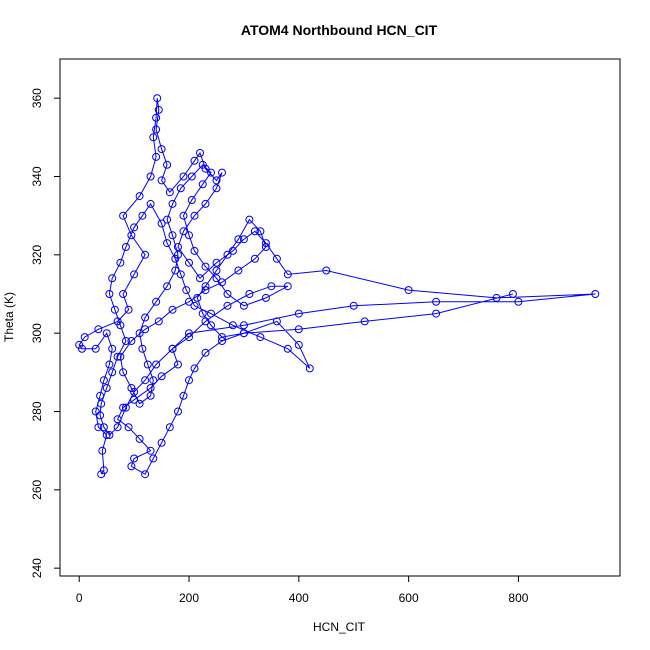 The image size is (650, 650). I want to click on x-axis-label: HCN_CIT, so click(339, 627).